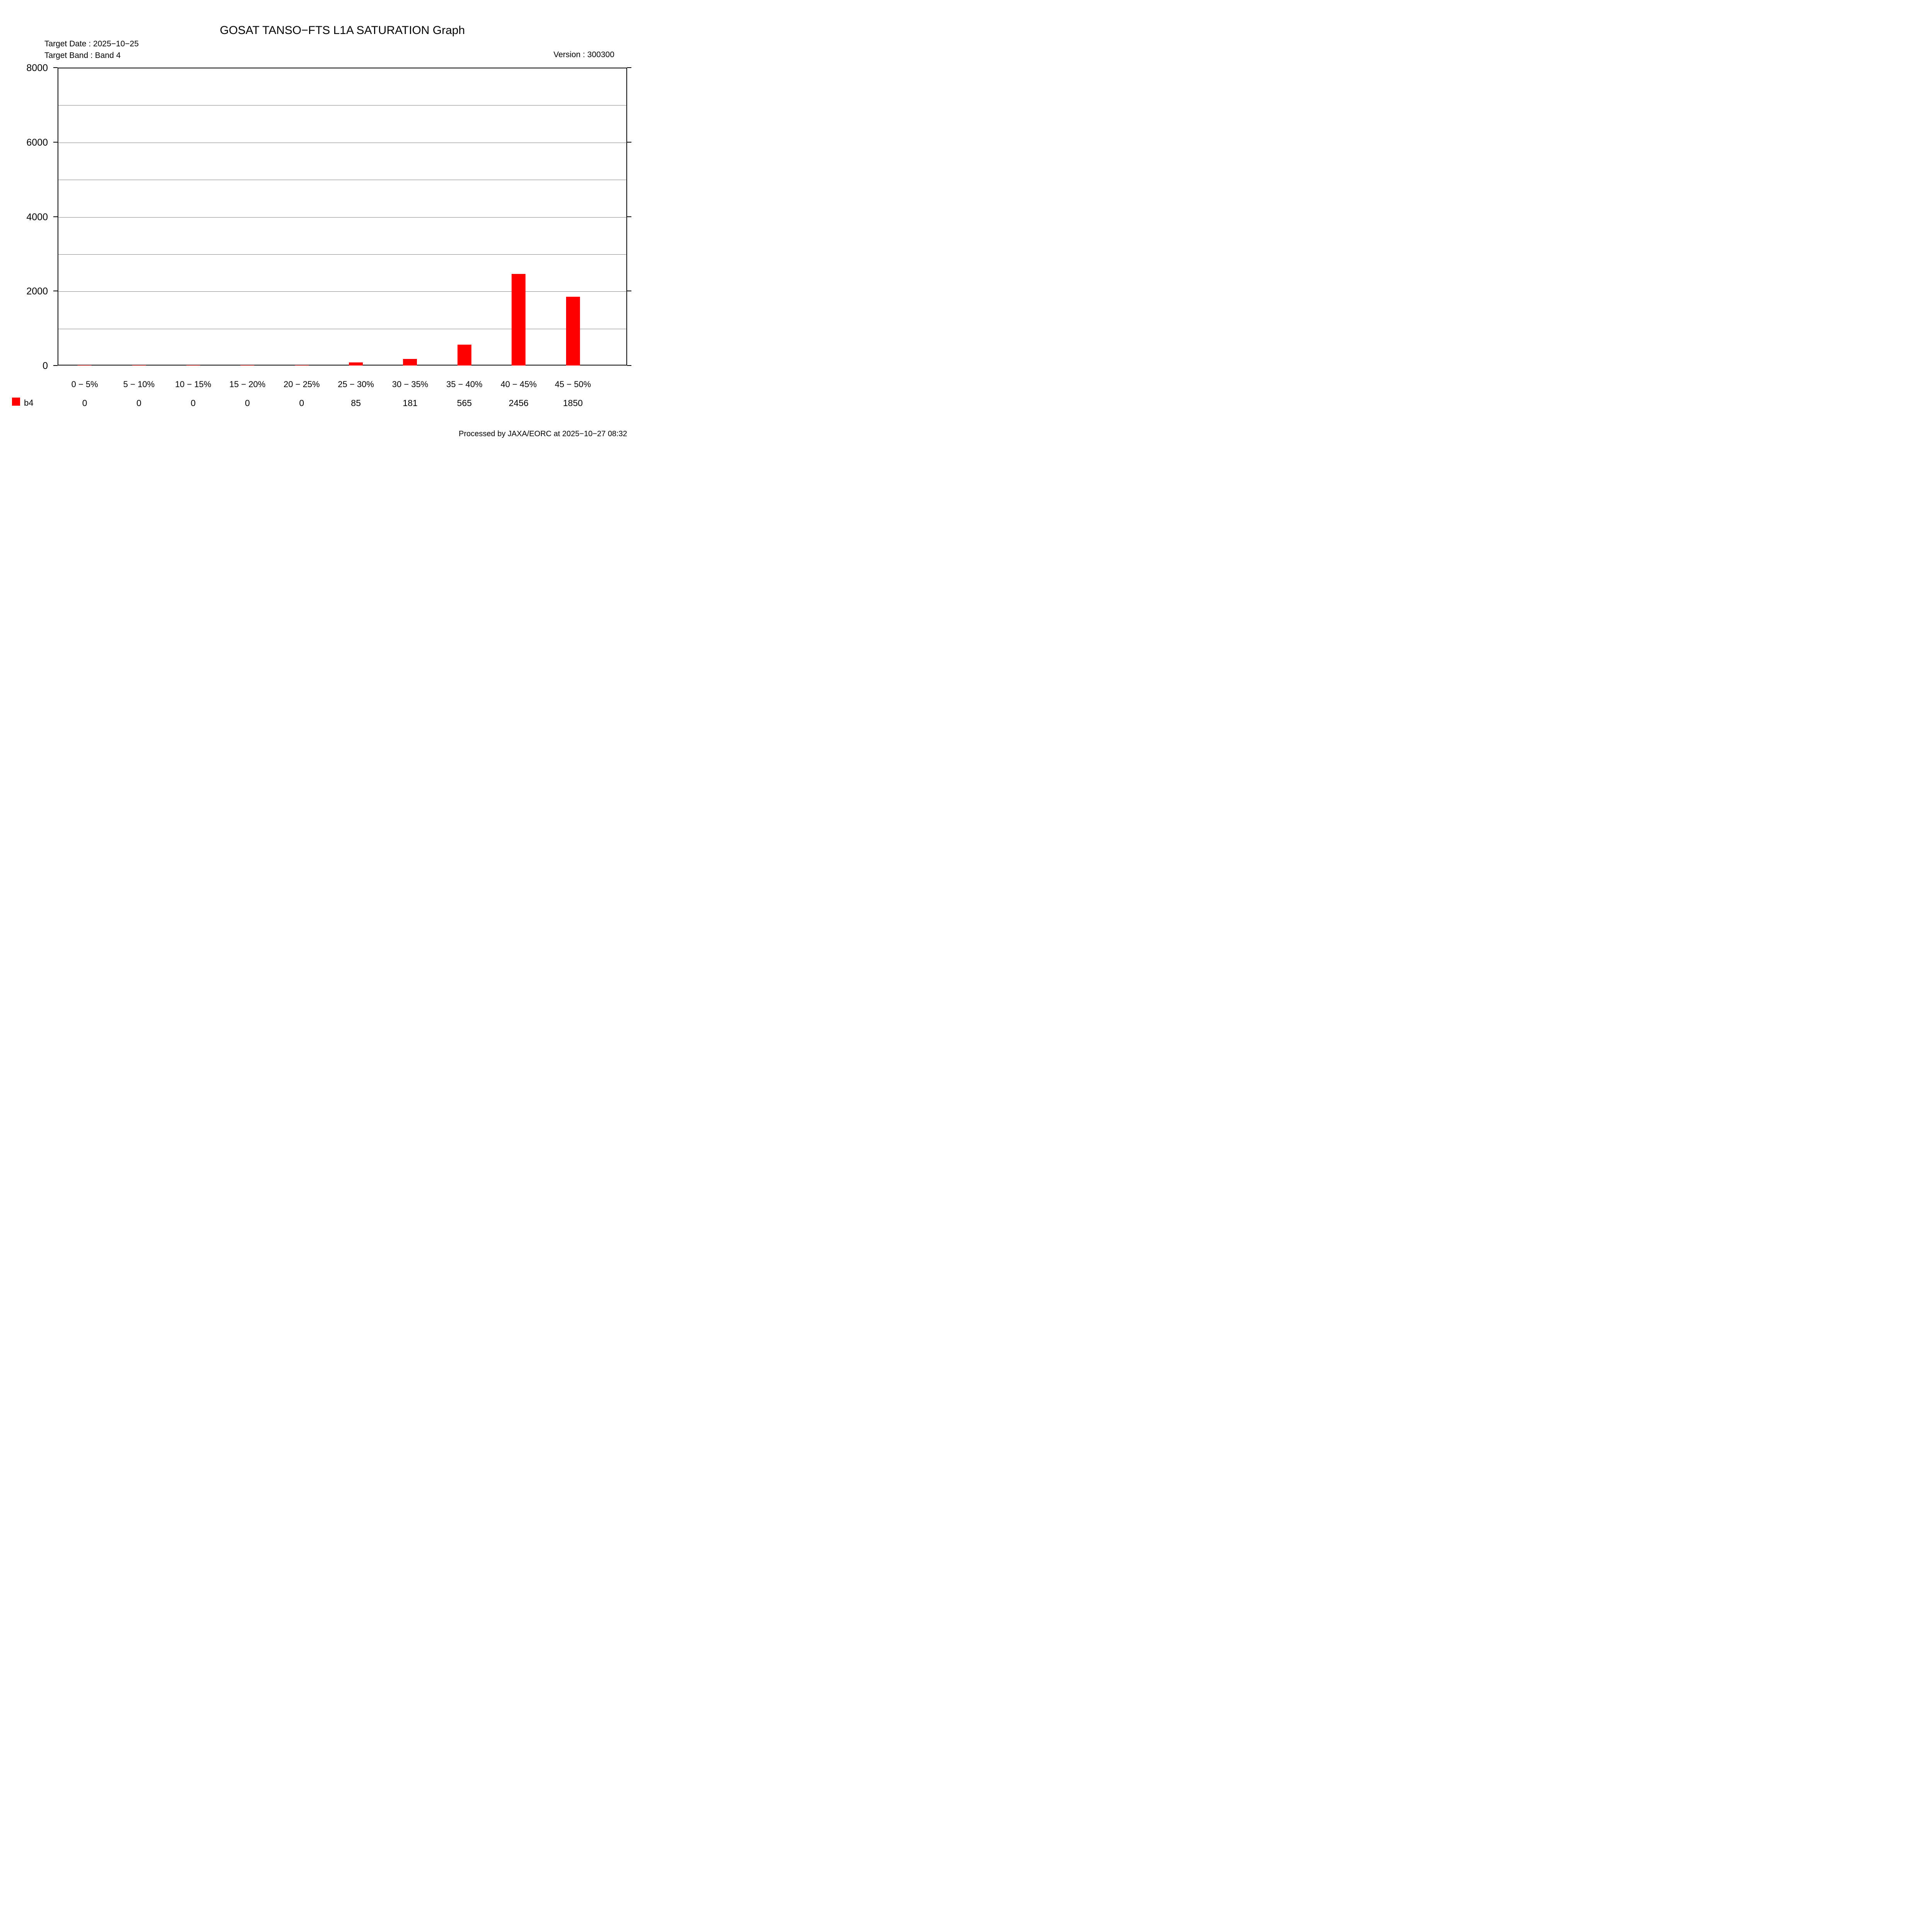  I want to click on x-axis-tick-label: 20 − 25%, so click(301, 384).